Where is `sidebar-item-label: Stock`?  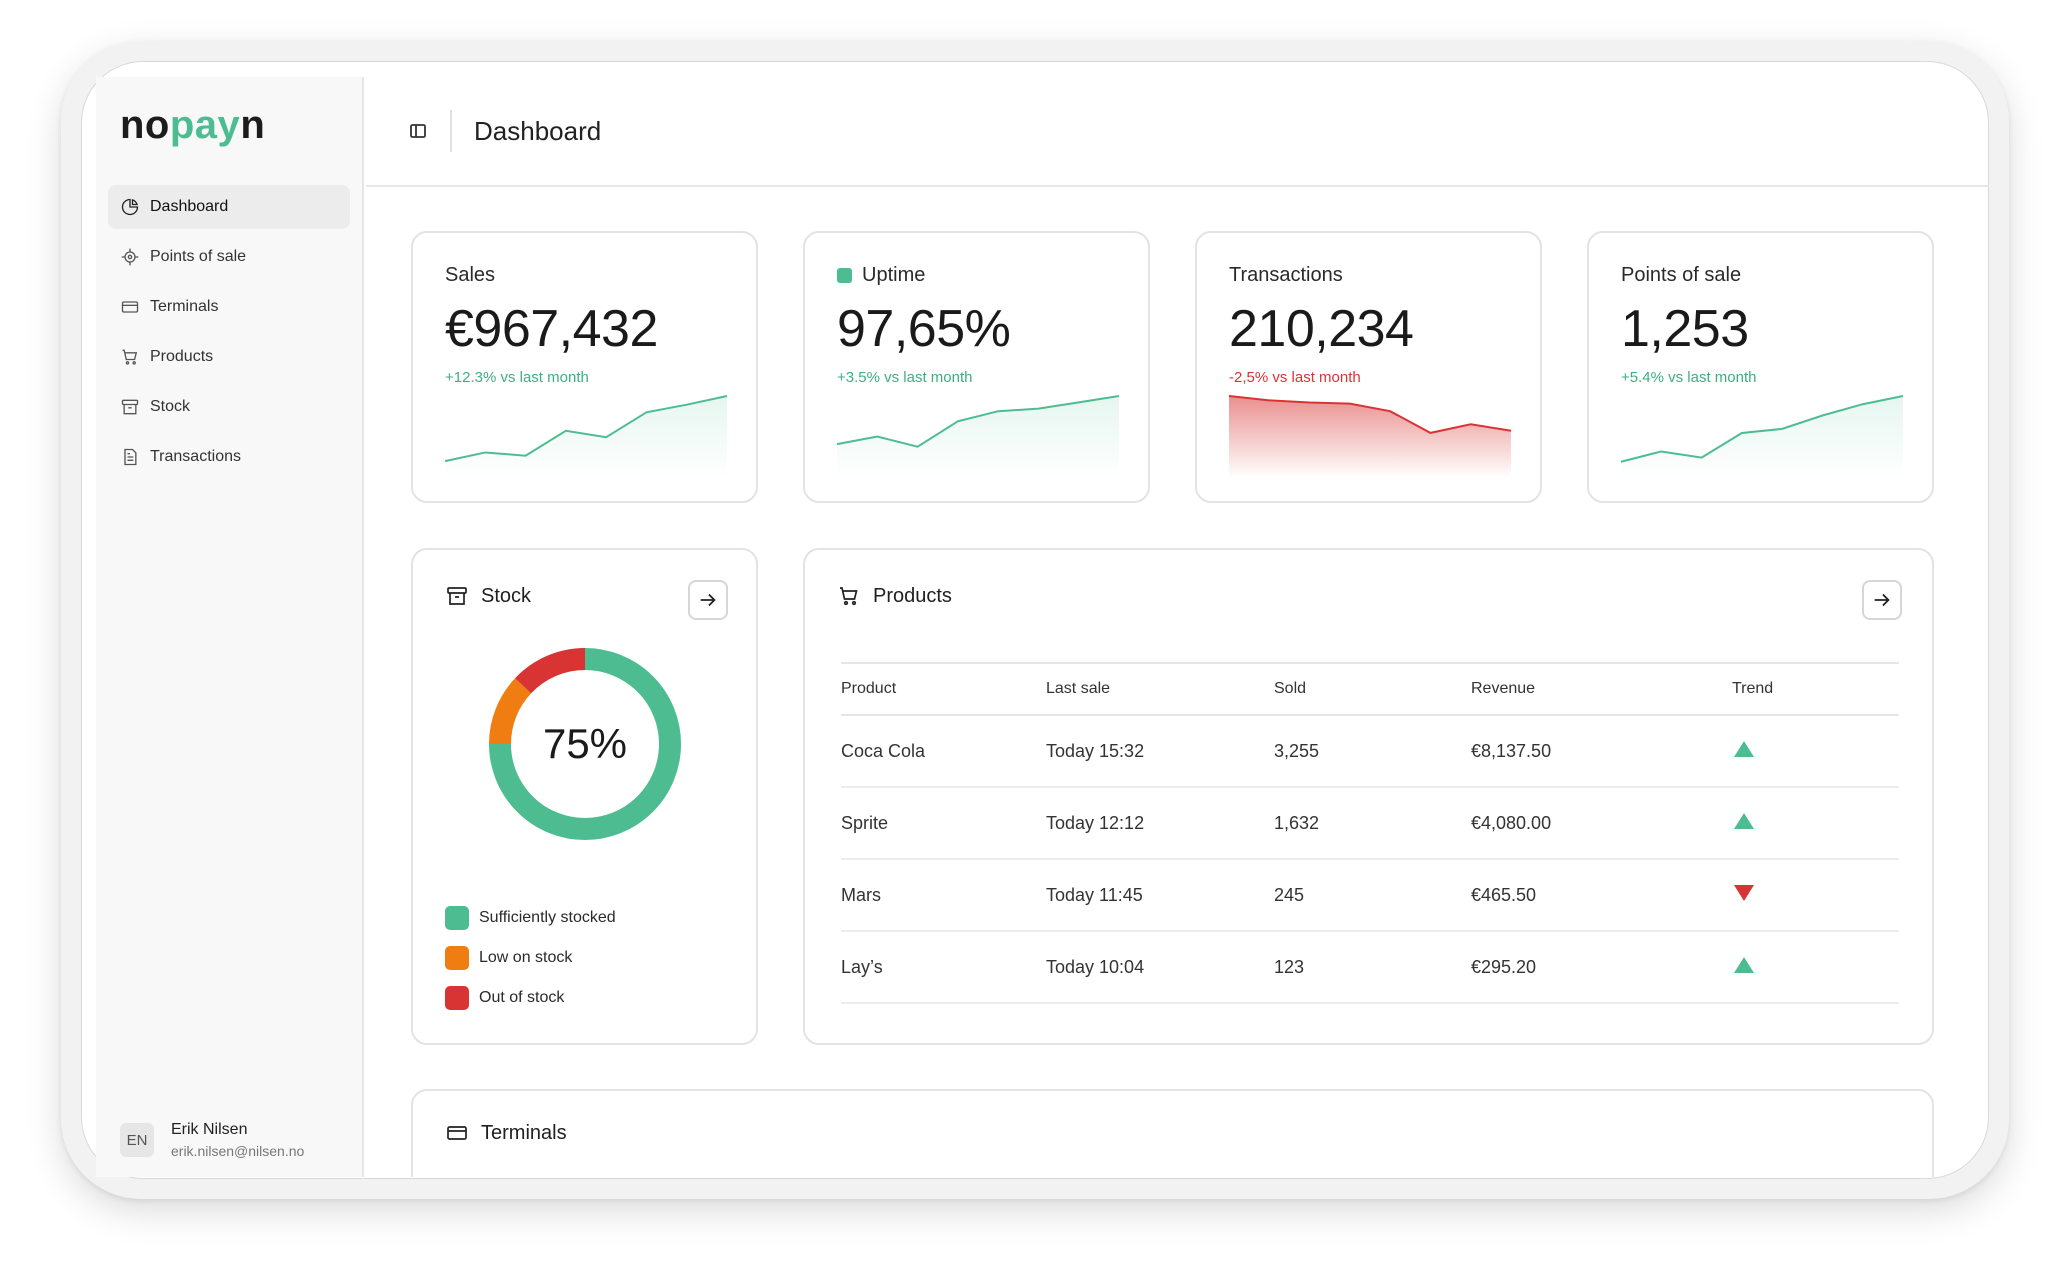
sidebar-item-label: Stock is located at coordinates (170, 406).